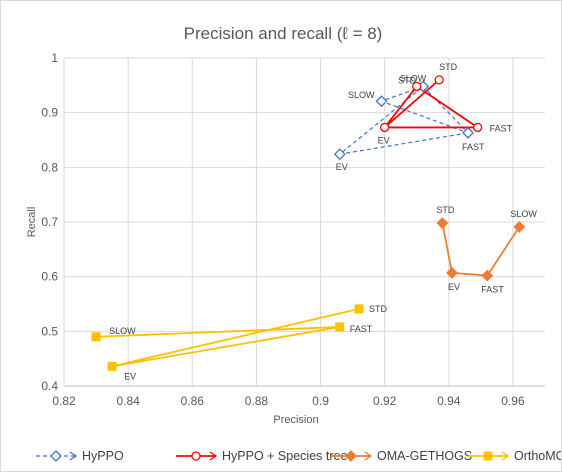 This screenshot has width=562, height=476. I want to click on x-tick-label: 0.94, so click(449, 401).